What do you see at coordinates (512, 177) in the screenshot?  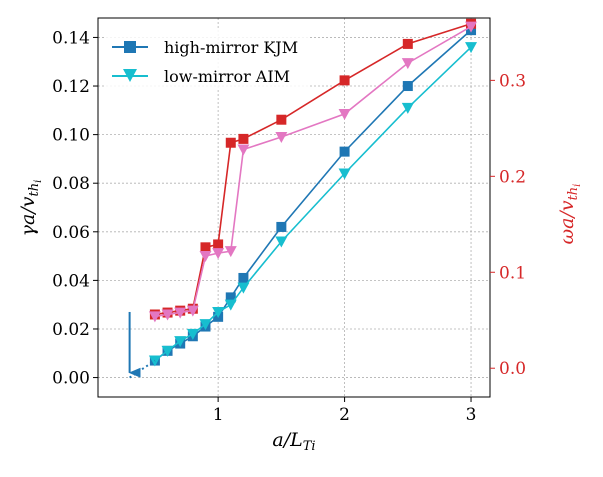 I see `y-tick-label-right: 0.2` at bounding box center [512, 177].